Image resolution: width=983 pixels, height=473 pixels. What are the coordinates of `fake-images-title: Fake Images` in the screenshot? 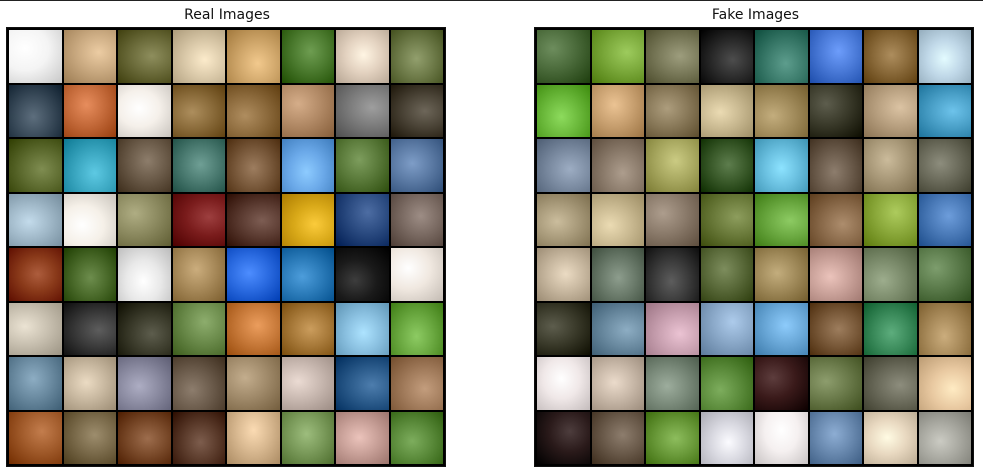 It's located at (755, 15).